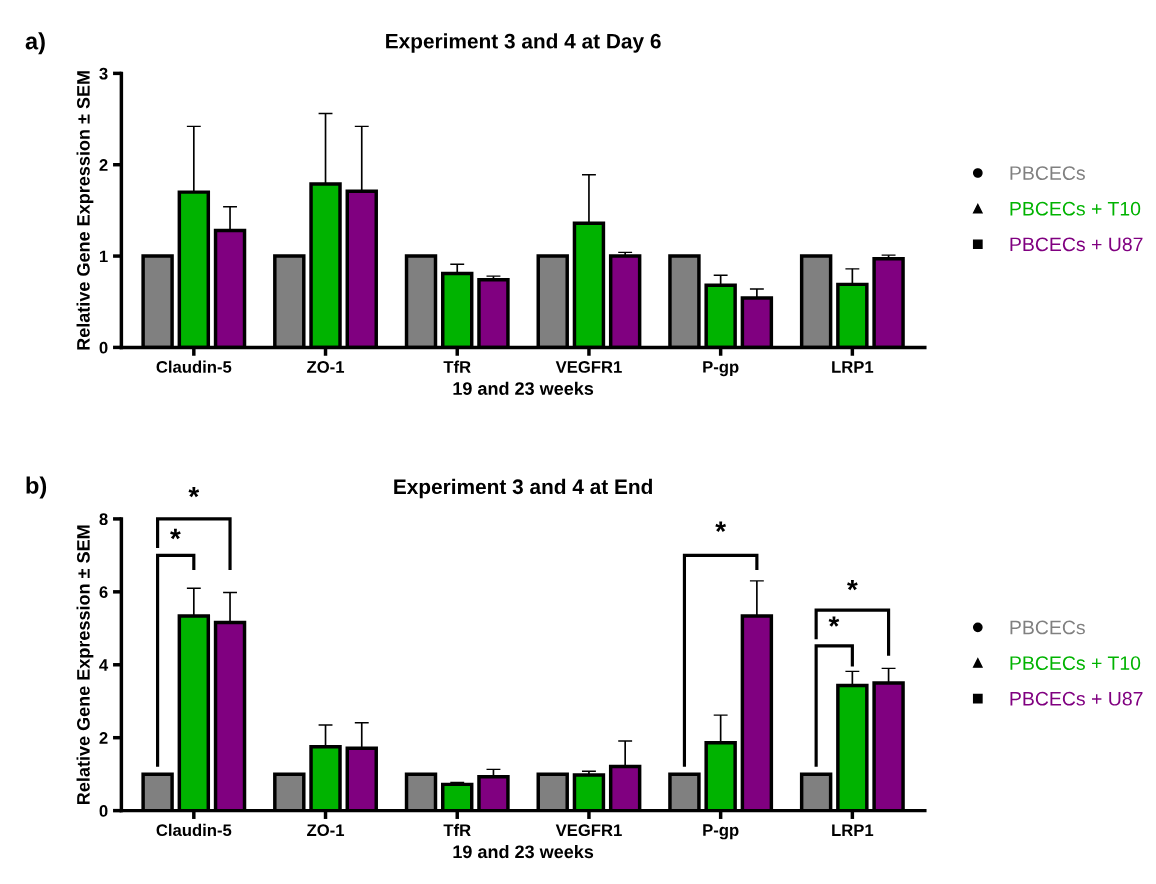  What do you see at coordinates (103, 73) in the screenshot?
I see `y-tick-label: 3` at bounding box center [103, 73].